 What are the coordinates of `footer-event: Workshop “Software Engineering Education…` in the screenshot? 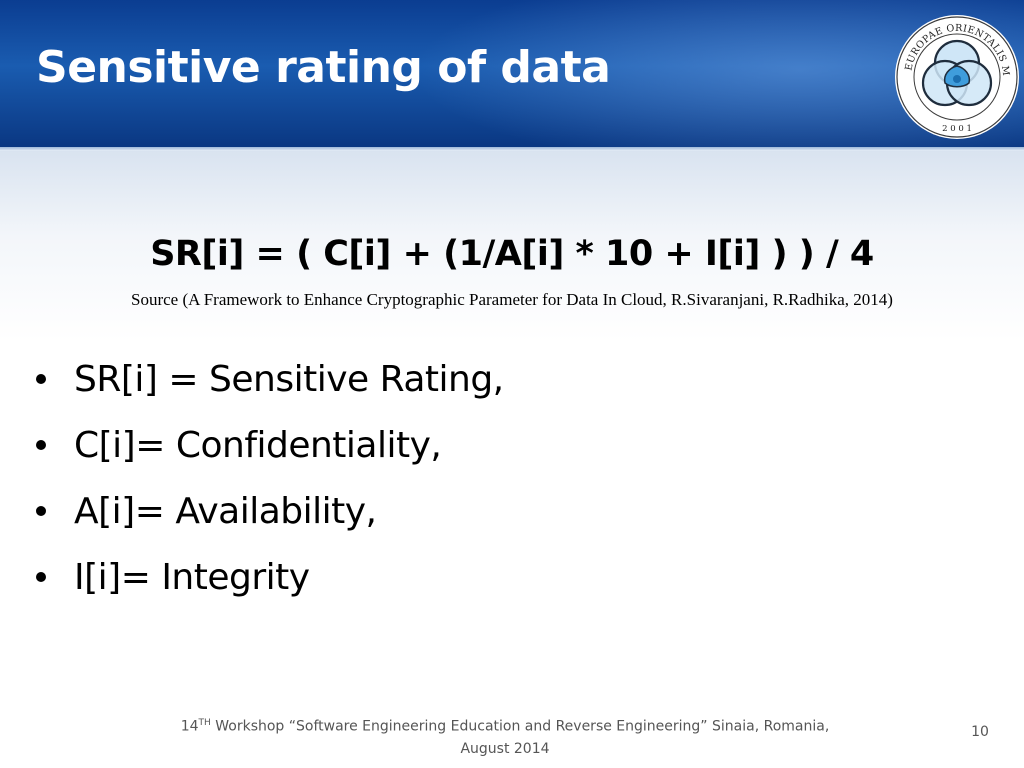 It's located at (520, 726).